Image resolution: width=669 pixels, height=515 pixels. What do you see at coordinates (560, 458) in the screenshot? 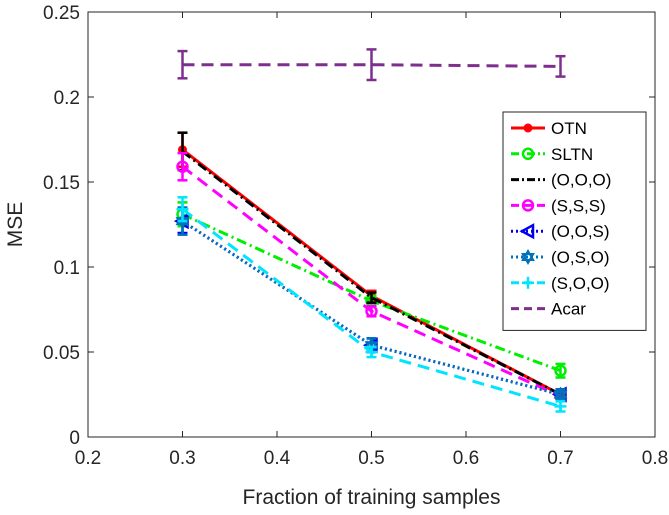
I see `x-tick-label: 0.7` at bounding box center [560, 458].